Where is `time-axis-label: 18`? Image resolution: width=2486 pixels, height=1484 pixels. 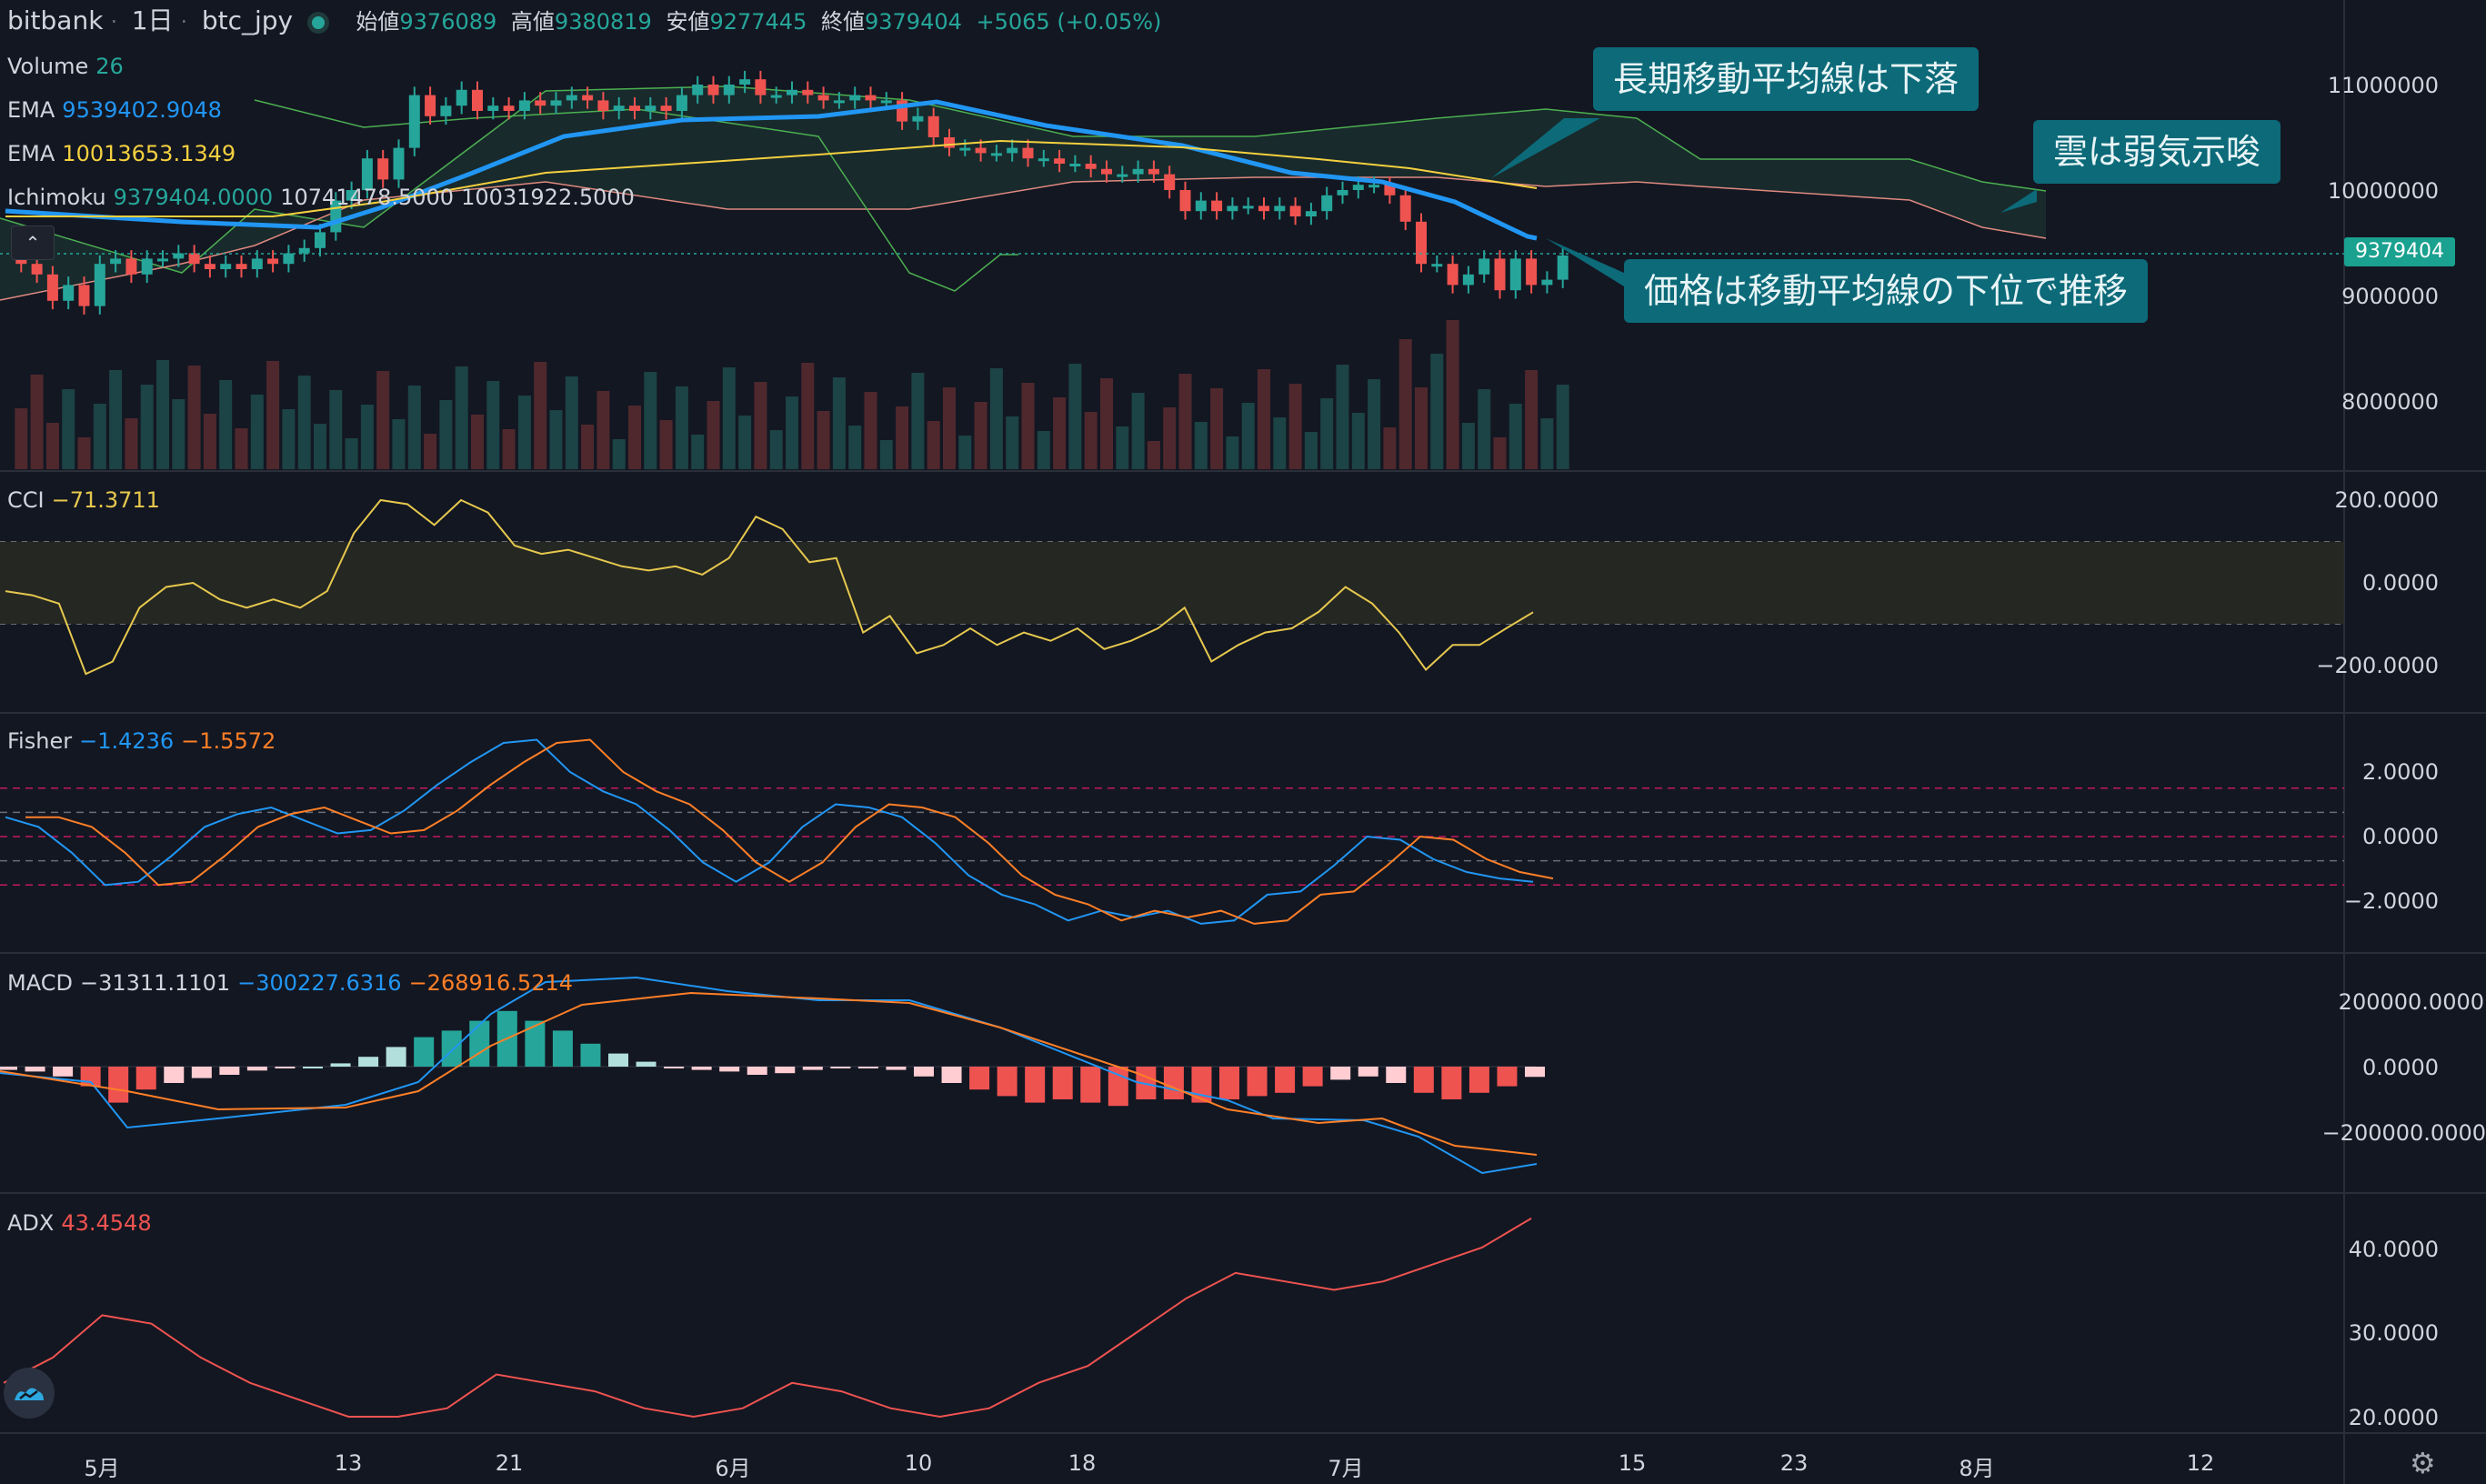 time-axis-label: 18 is located at coordinates (1082, 1463).